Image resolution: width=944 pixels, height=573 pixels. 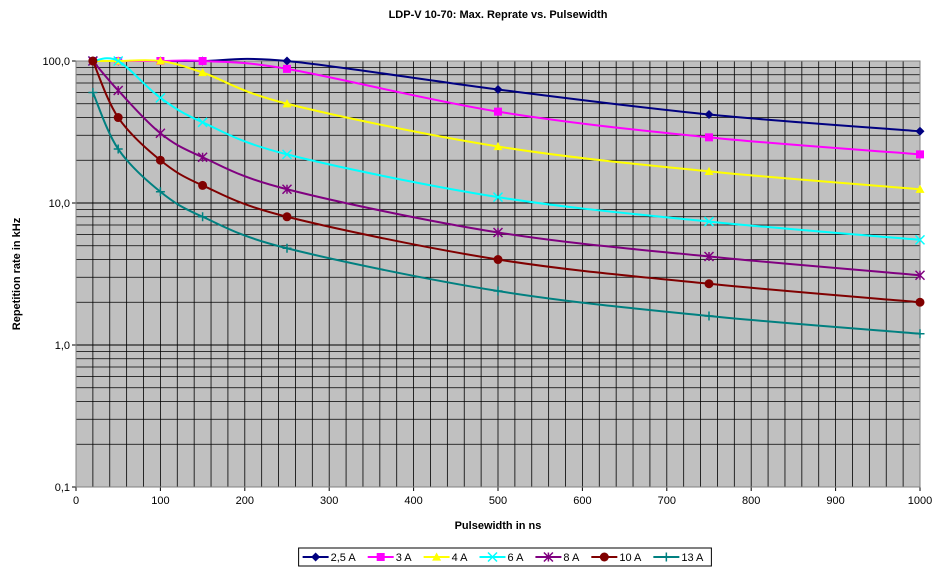 I want to click on legend-label: 6 A, so click(x=516, y=558).